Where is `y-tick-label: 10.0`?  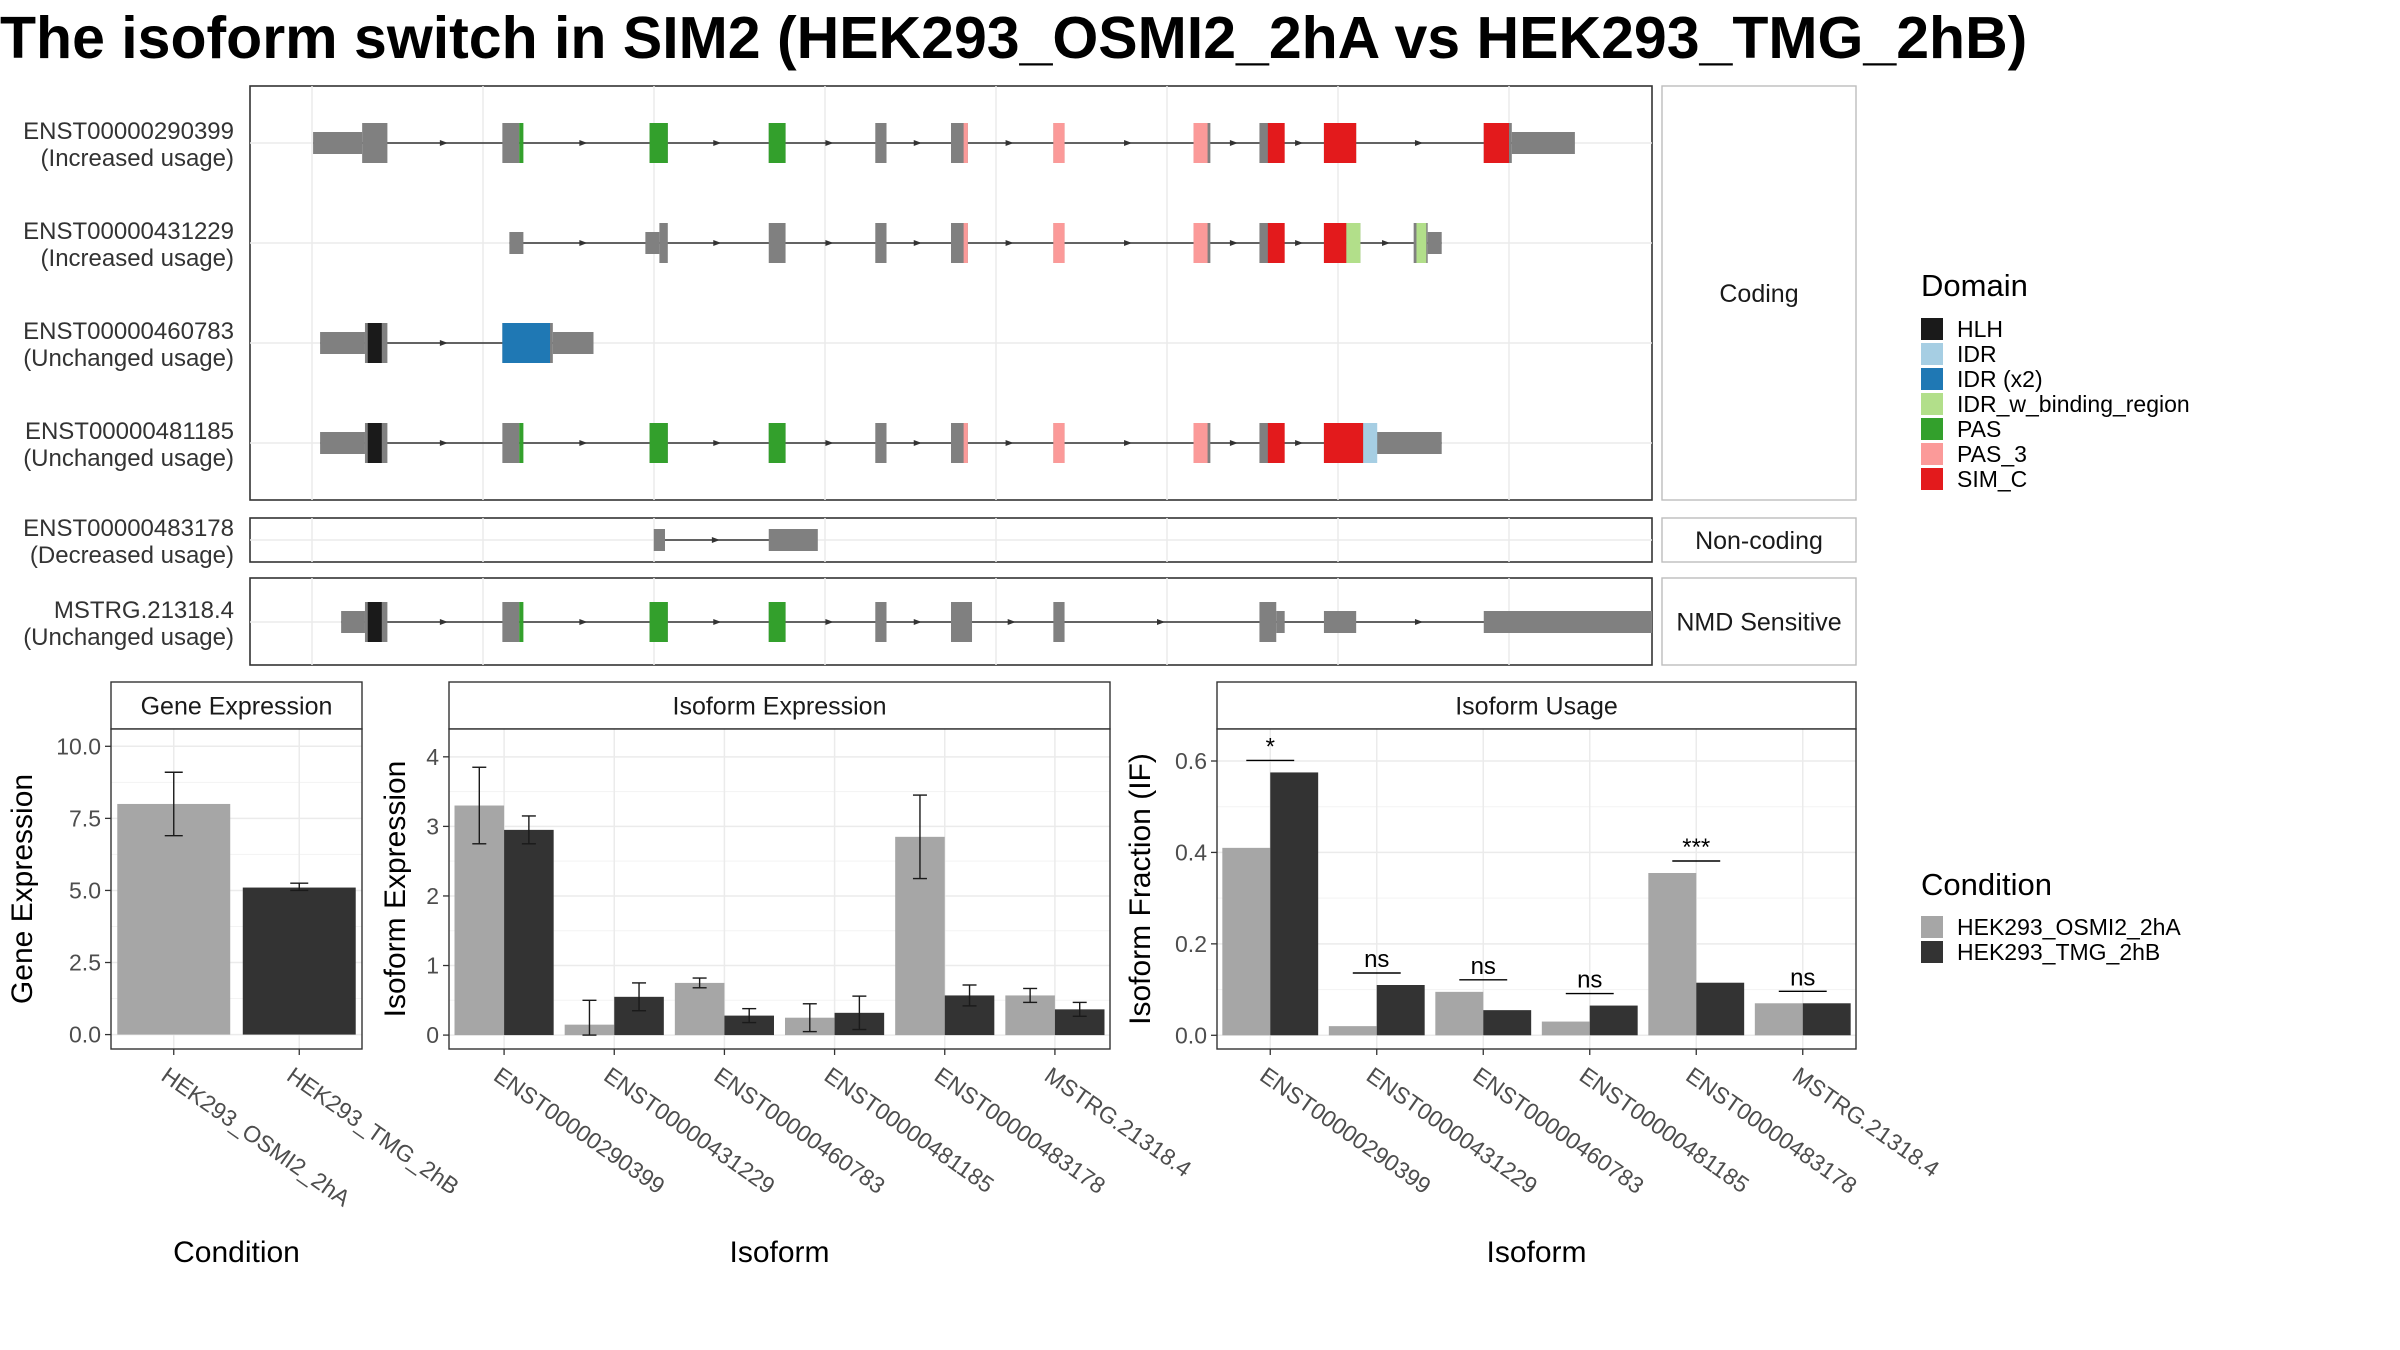
y-tick-label: 10.0 is located at coordinates (78, 746).